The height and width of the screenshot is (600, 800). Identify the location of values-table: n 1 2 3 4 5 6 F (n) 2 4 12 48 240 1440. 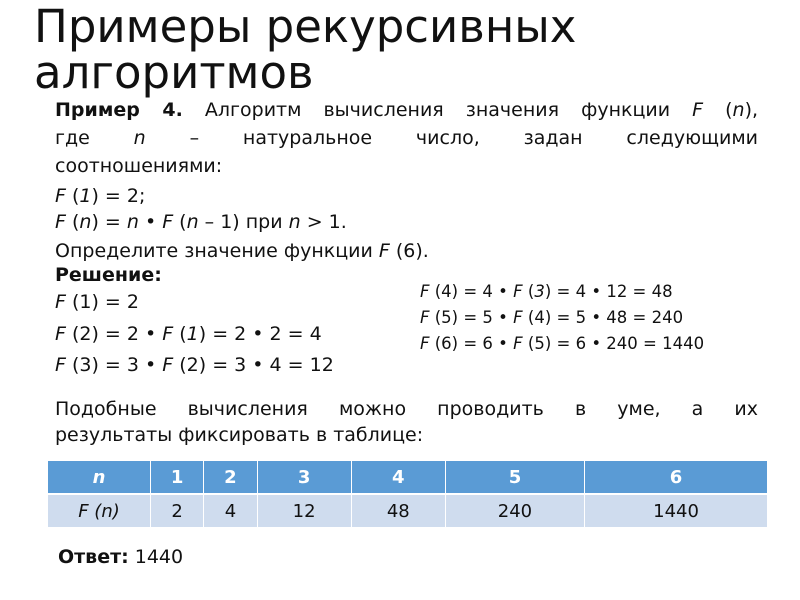
(407, 494).